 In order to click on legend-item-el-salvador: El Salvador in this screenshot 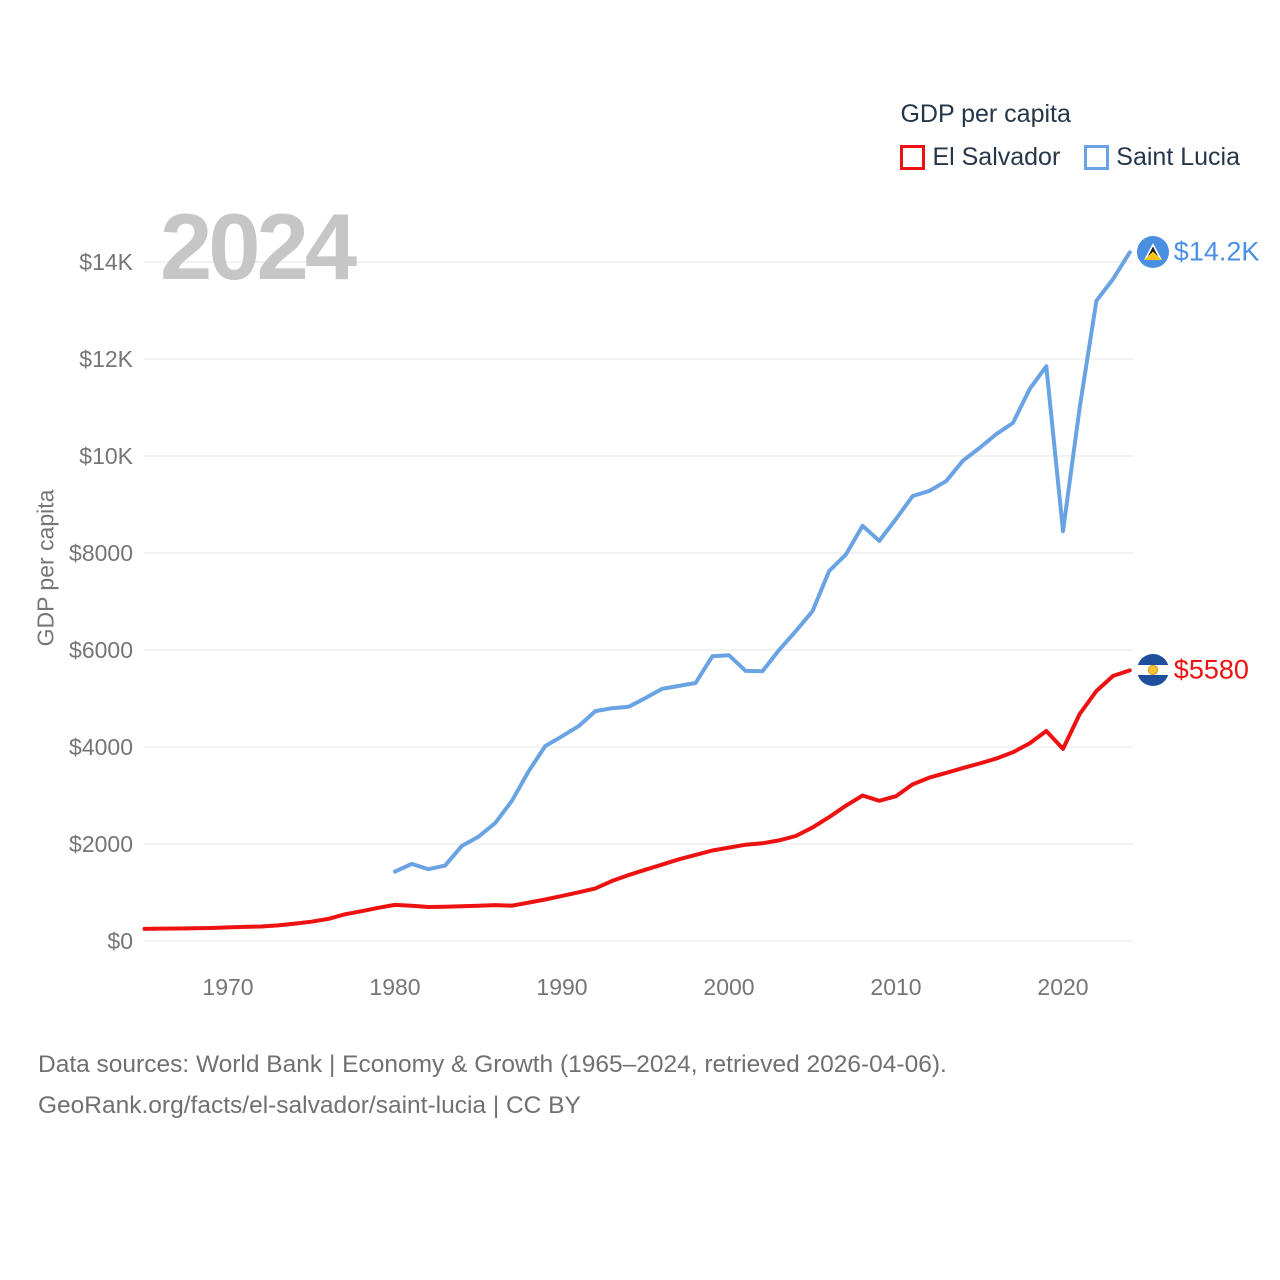, I will do `click(980, 157)`.